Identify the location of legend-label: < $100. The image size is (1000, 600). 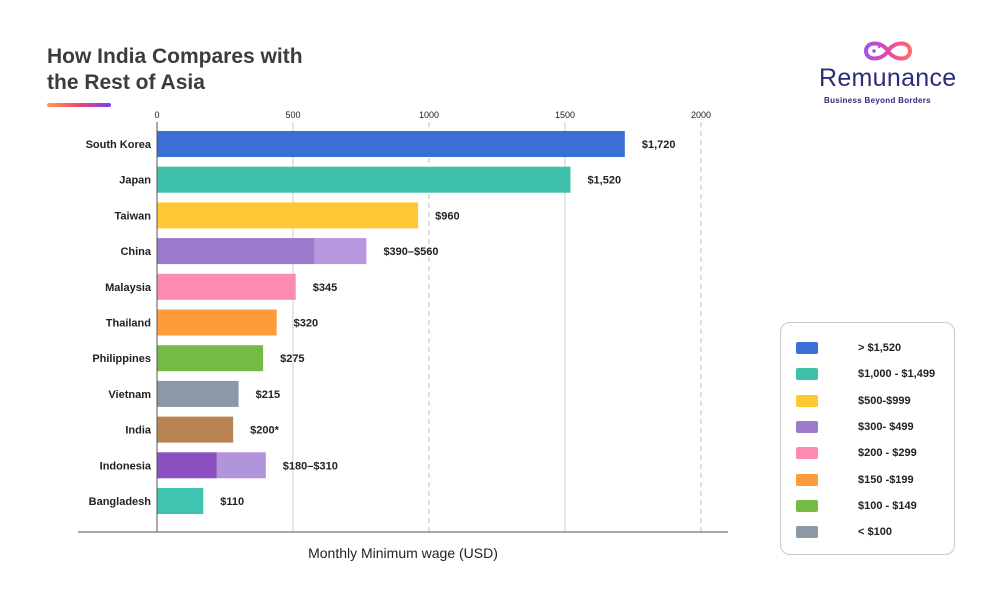
(875, 532).